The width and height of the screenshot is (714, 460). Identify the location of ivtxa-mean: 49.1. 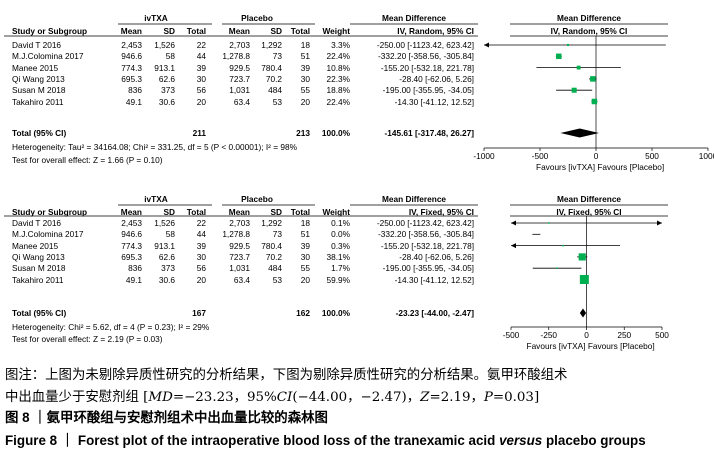
(133, 279).